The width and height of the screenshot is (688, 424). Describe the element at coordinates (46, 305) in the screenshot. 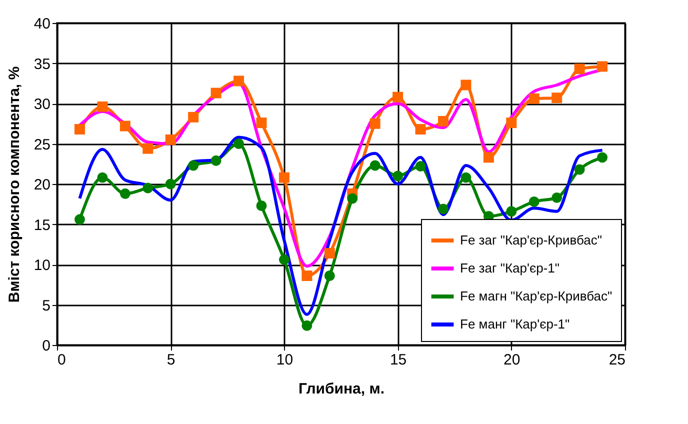

I see `y-tick-label: 5` at that location.